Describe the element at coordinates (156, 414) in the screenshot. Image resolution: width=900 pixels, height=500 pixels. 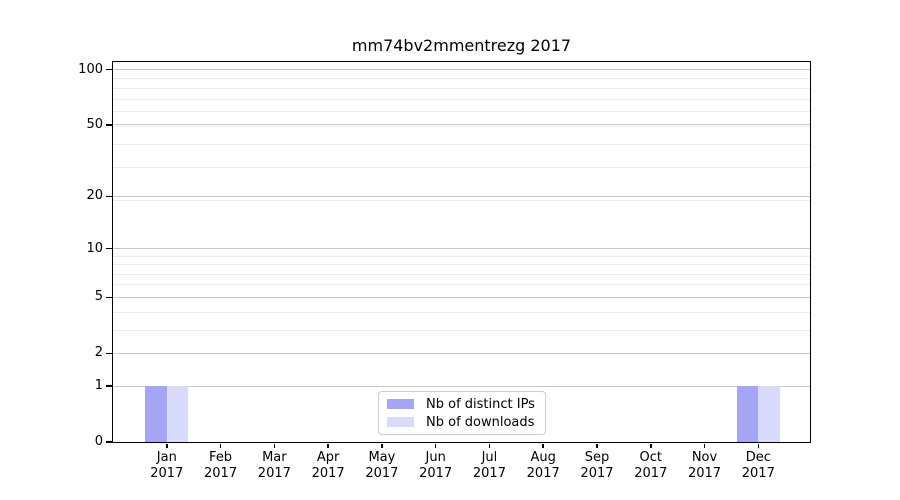
I see `bar-jan-distinct-ips` at that location.